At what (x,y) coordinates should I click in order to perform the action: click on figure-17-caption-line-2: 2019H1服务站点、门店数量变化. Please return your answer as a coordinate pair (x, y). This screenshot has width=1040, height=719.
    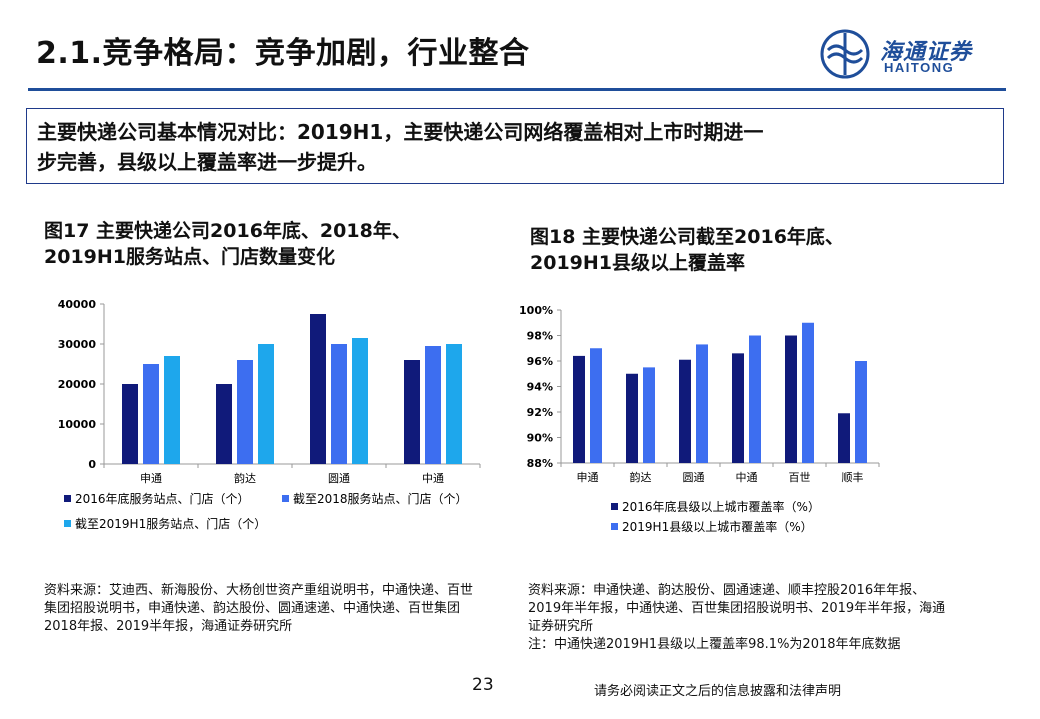
    Looking at the image, I should click on (190, 257).